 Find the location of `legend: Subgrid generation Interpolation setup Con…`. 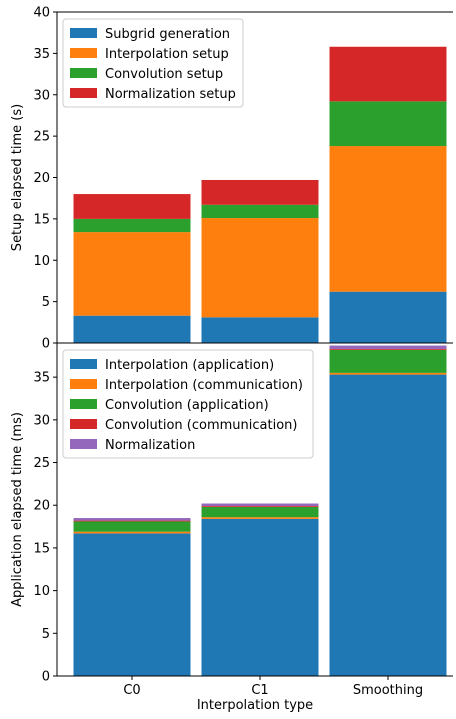

legend: Subgrid generation Interpolation setup Con… is located at coordinates (153, 63).